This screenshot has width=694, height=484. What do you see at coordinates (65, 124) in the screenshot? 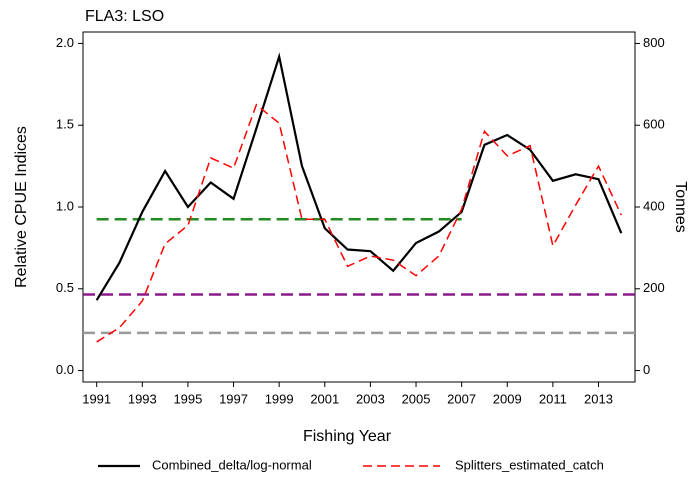
I see `y-tick-label: 1.5` at bounding box center [65, 124].